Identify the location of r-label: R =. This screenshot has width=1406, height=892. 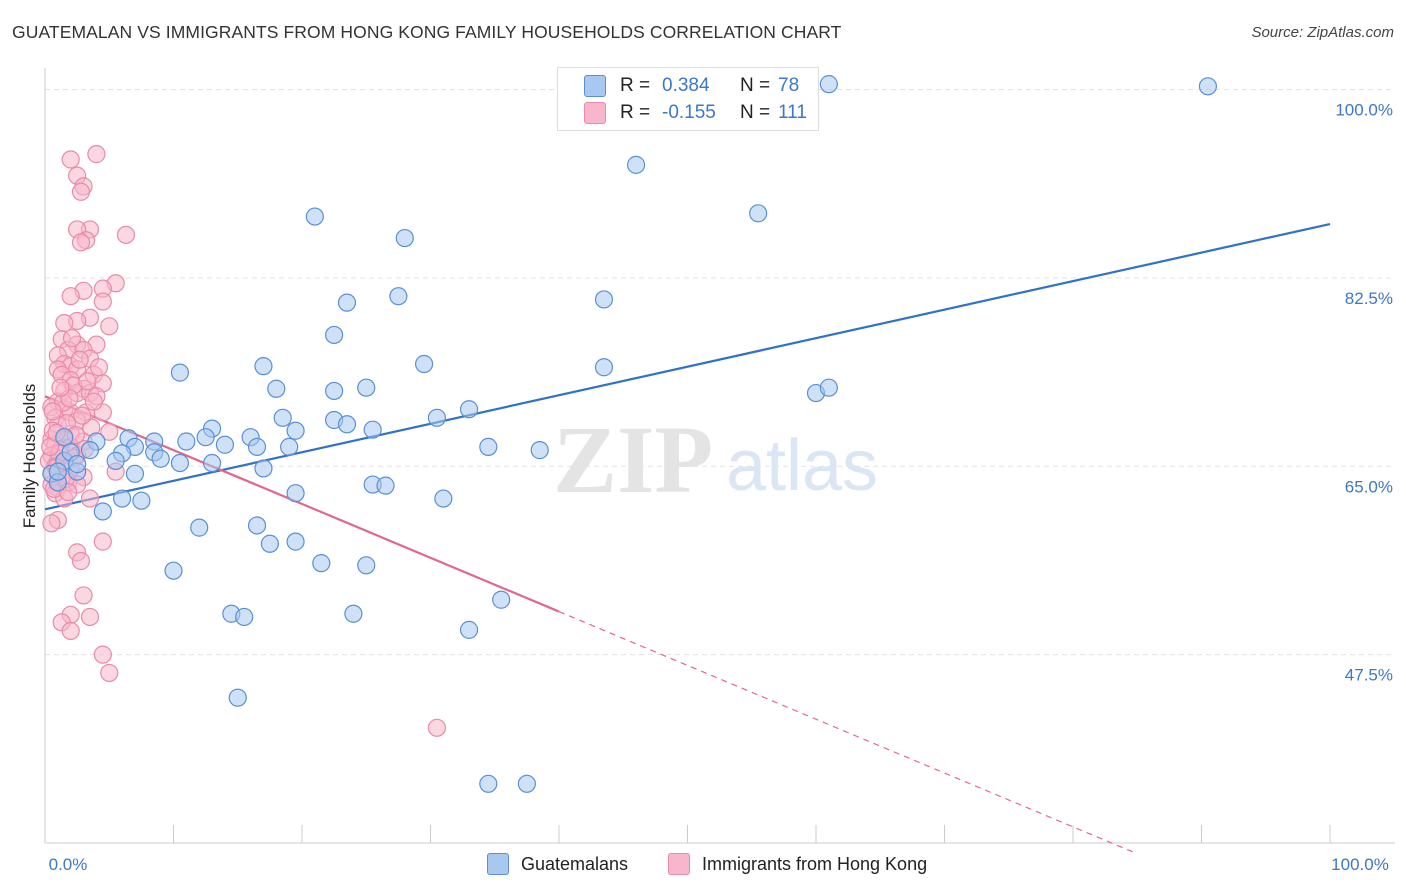
(635, 112).